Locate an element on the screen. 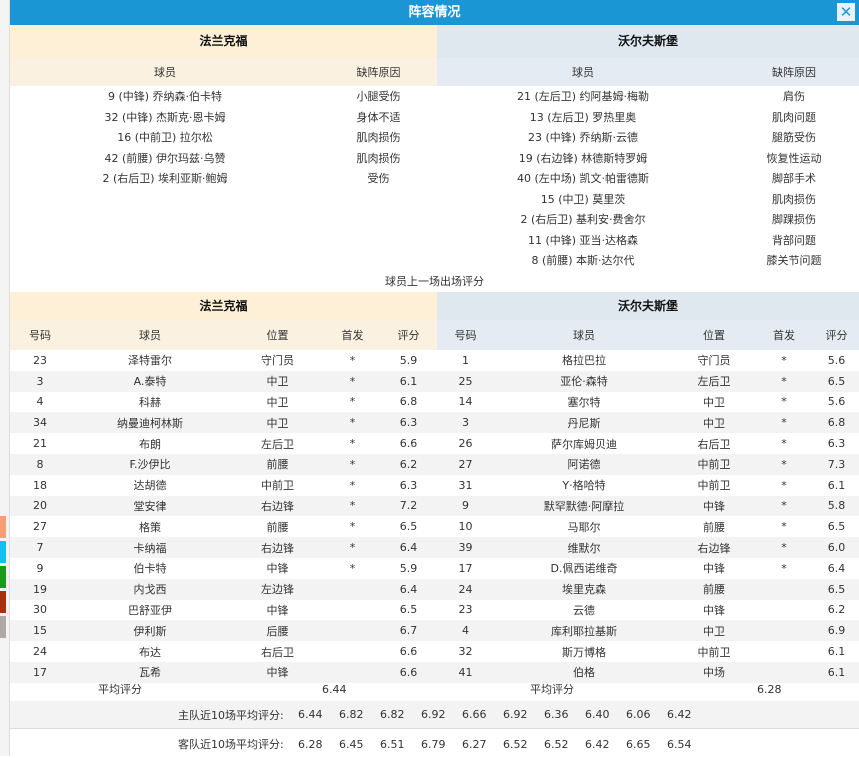  injured-player: 8 (前腰) 本斯·达尔代 is located at coordinates (583, 261).